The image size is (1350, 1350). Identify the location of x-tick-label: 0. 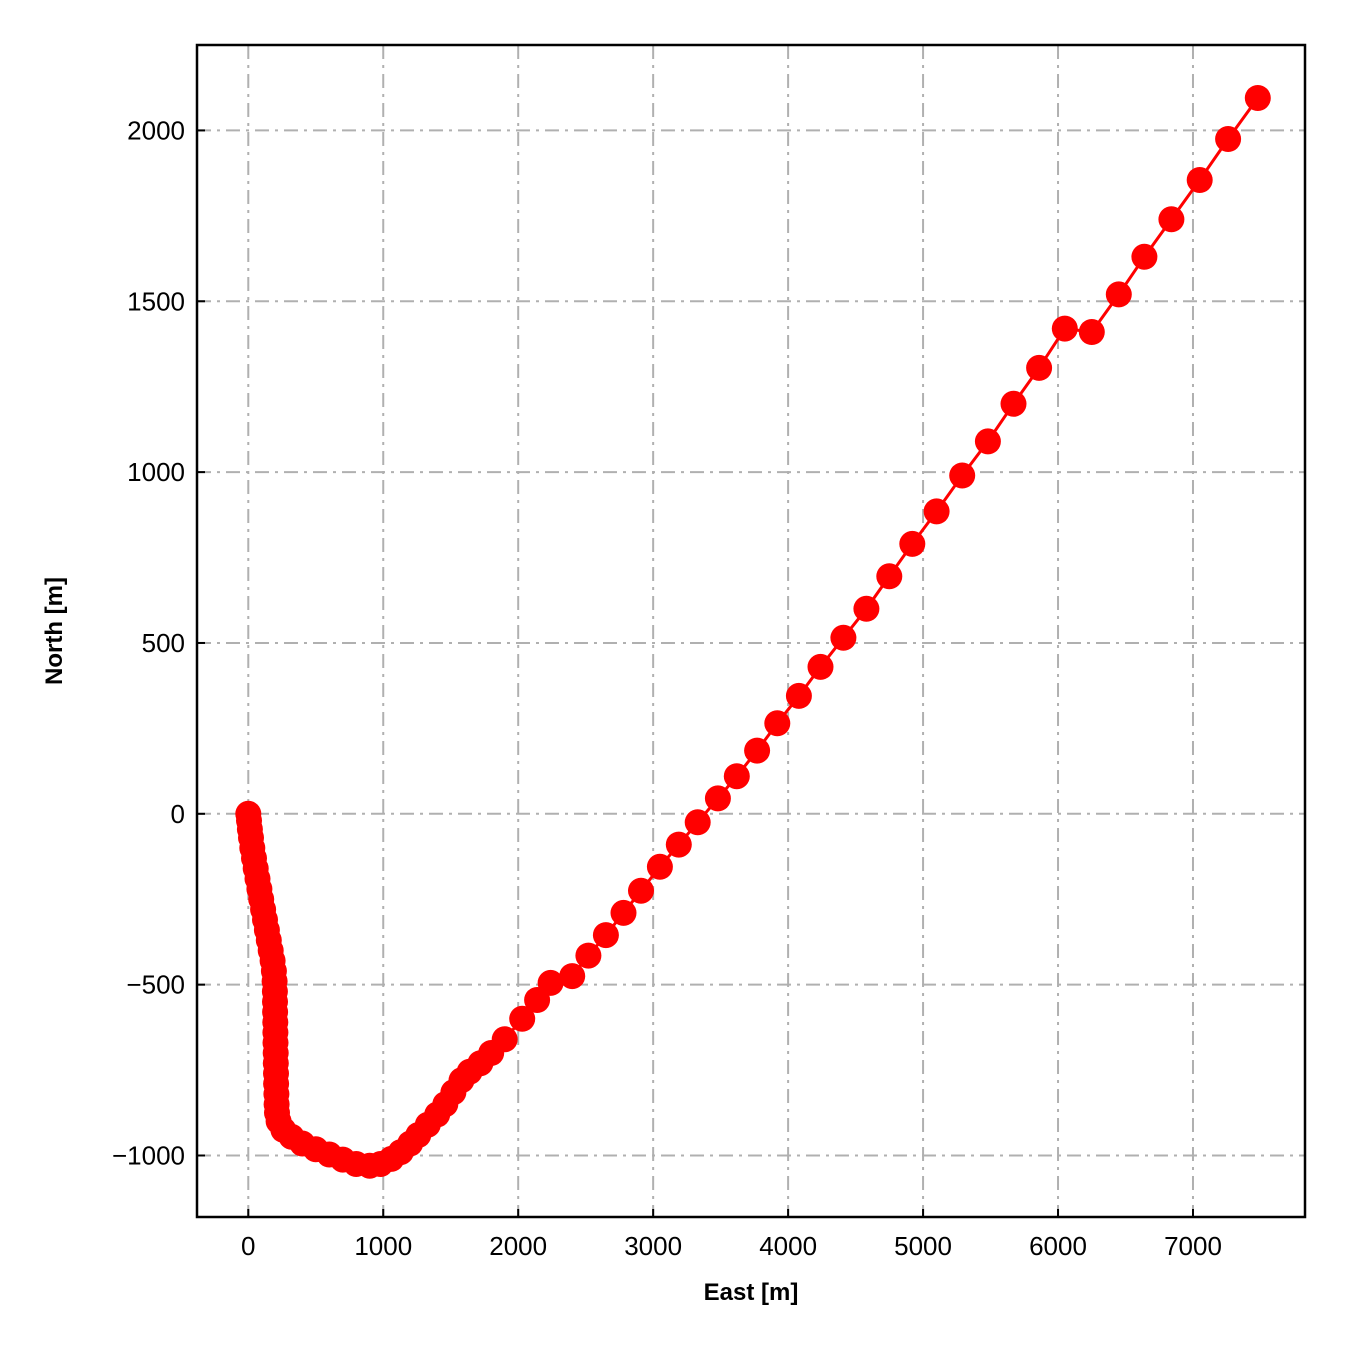
(248, 1246).